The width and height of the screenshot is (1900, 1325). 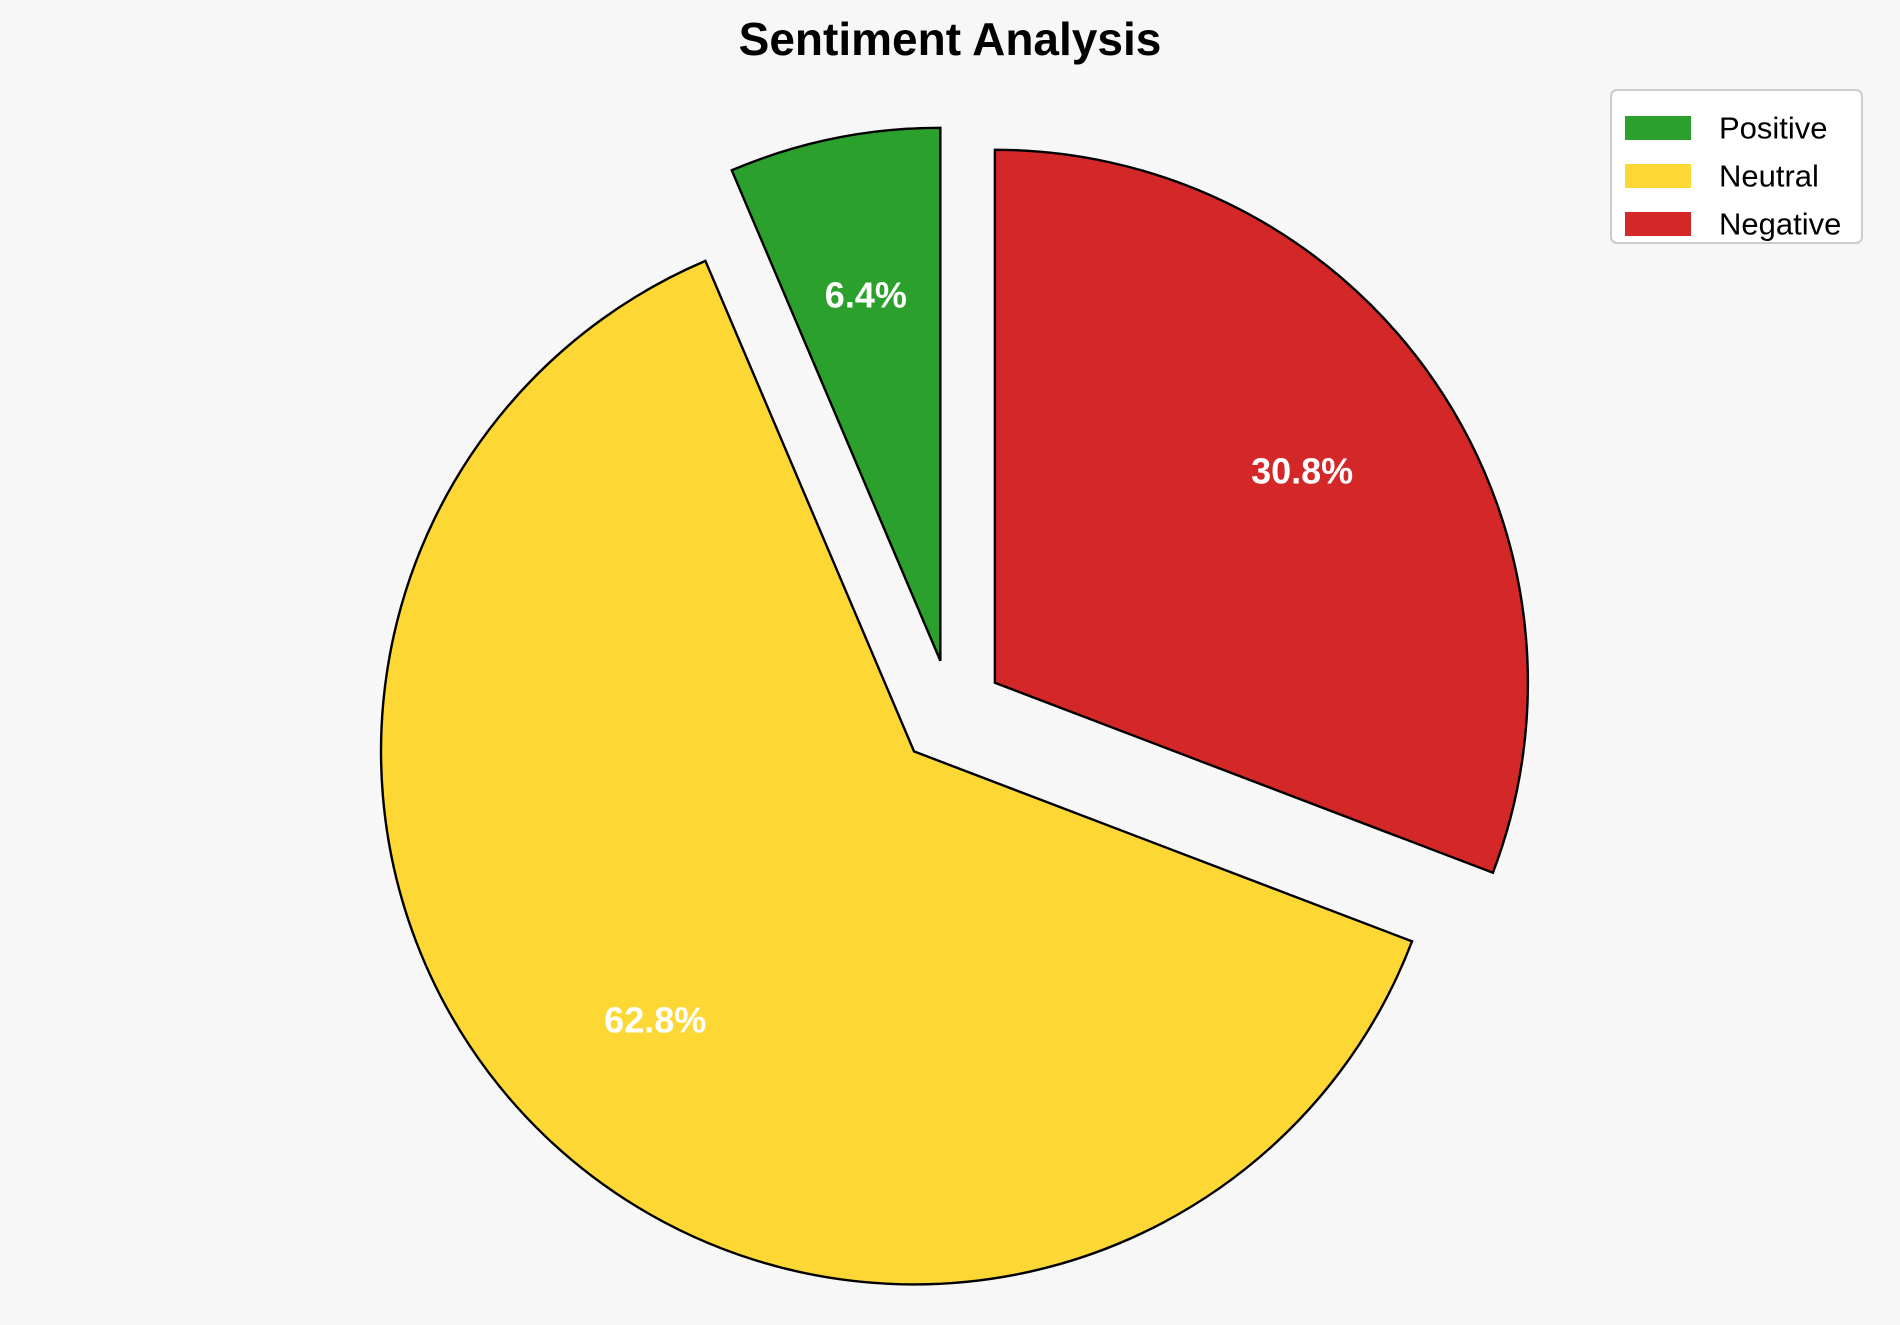 What do you see at coordinates (866, 295) in the screenshot?
I see `slice-label-positive: 6.4%` at bounding box center [866, 295].